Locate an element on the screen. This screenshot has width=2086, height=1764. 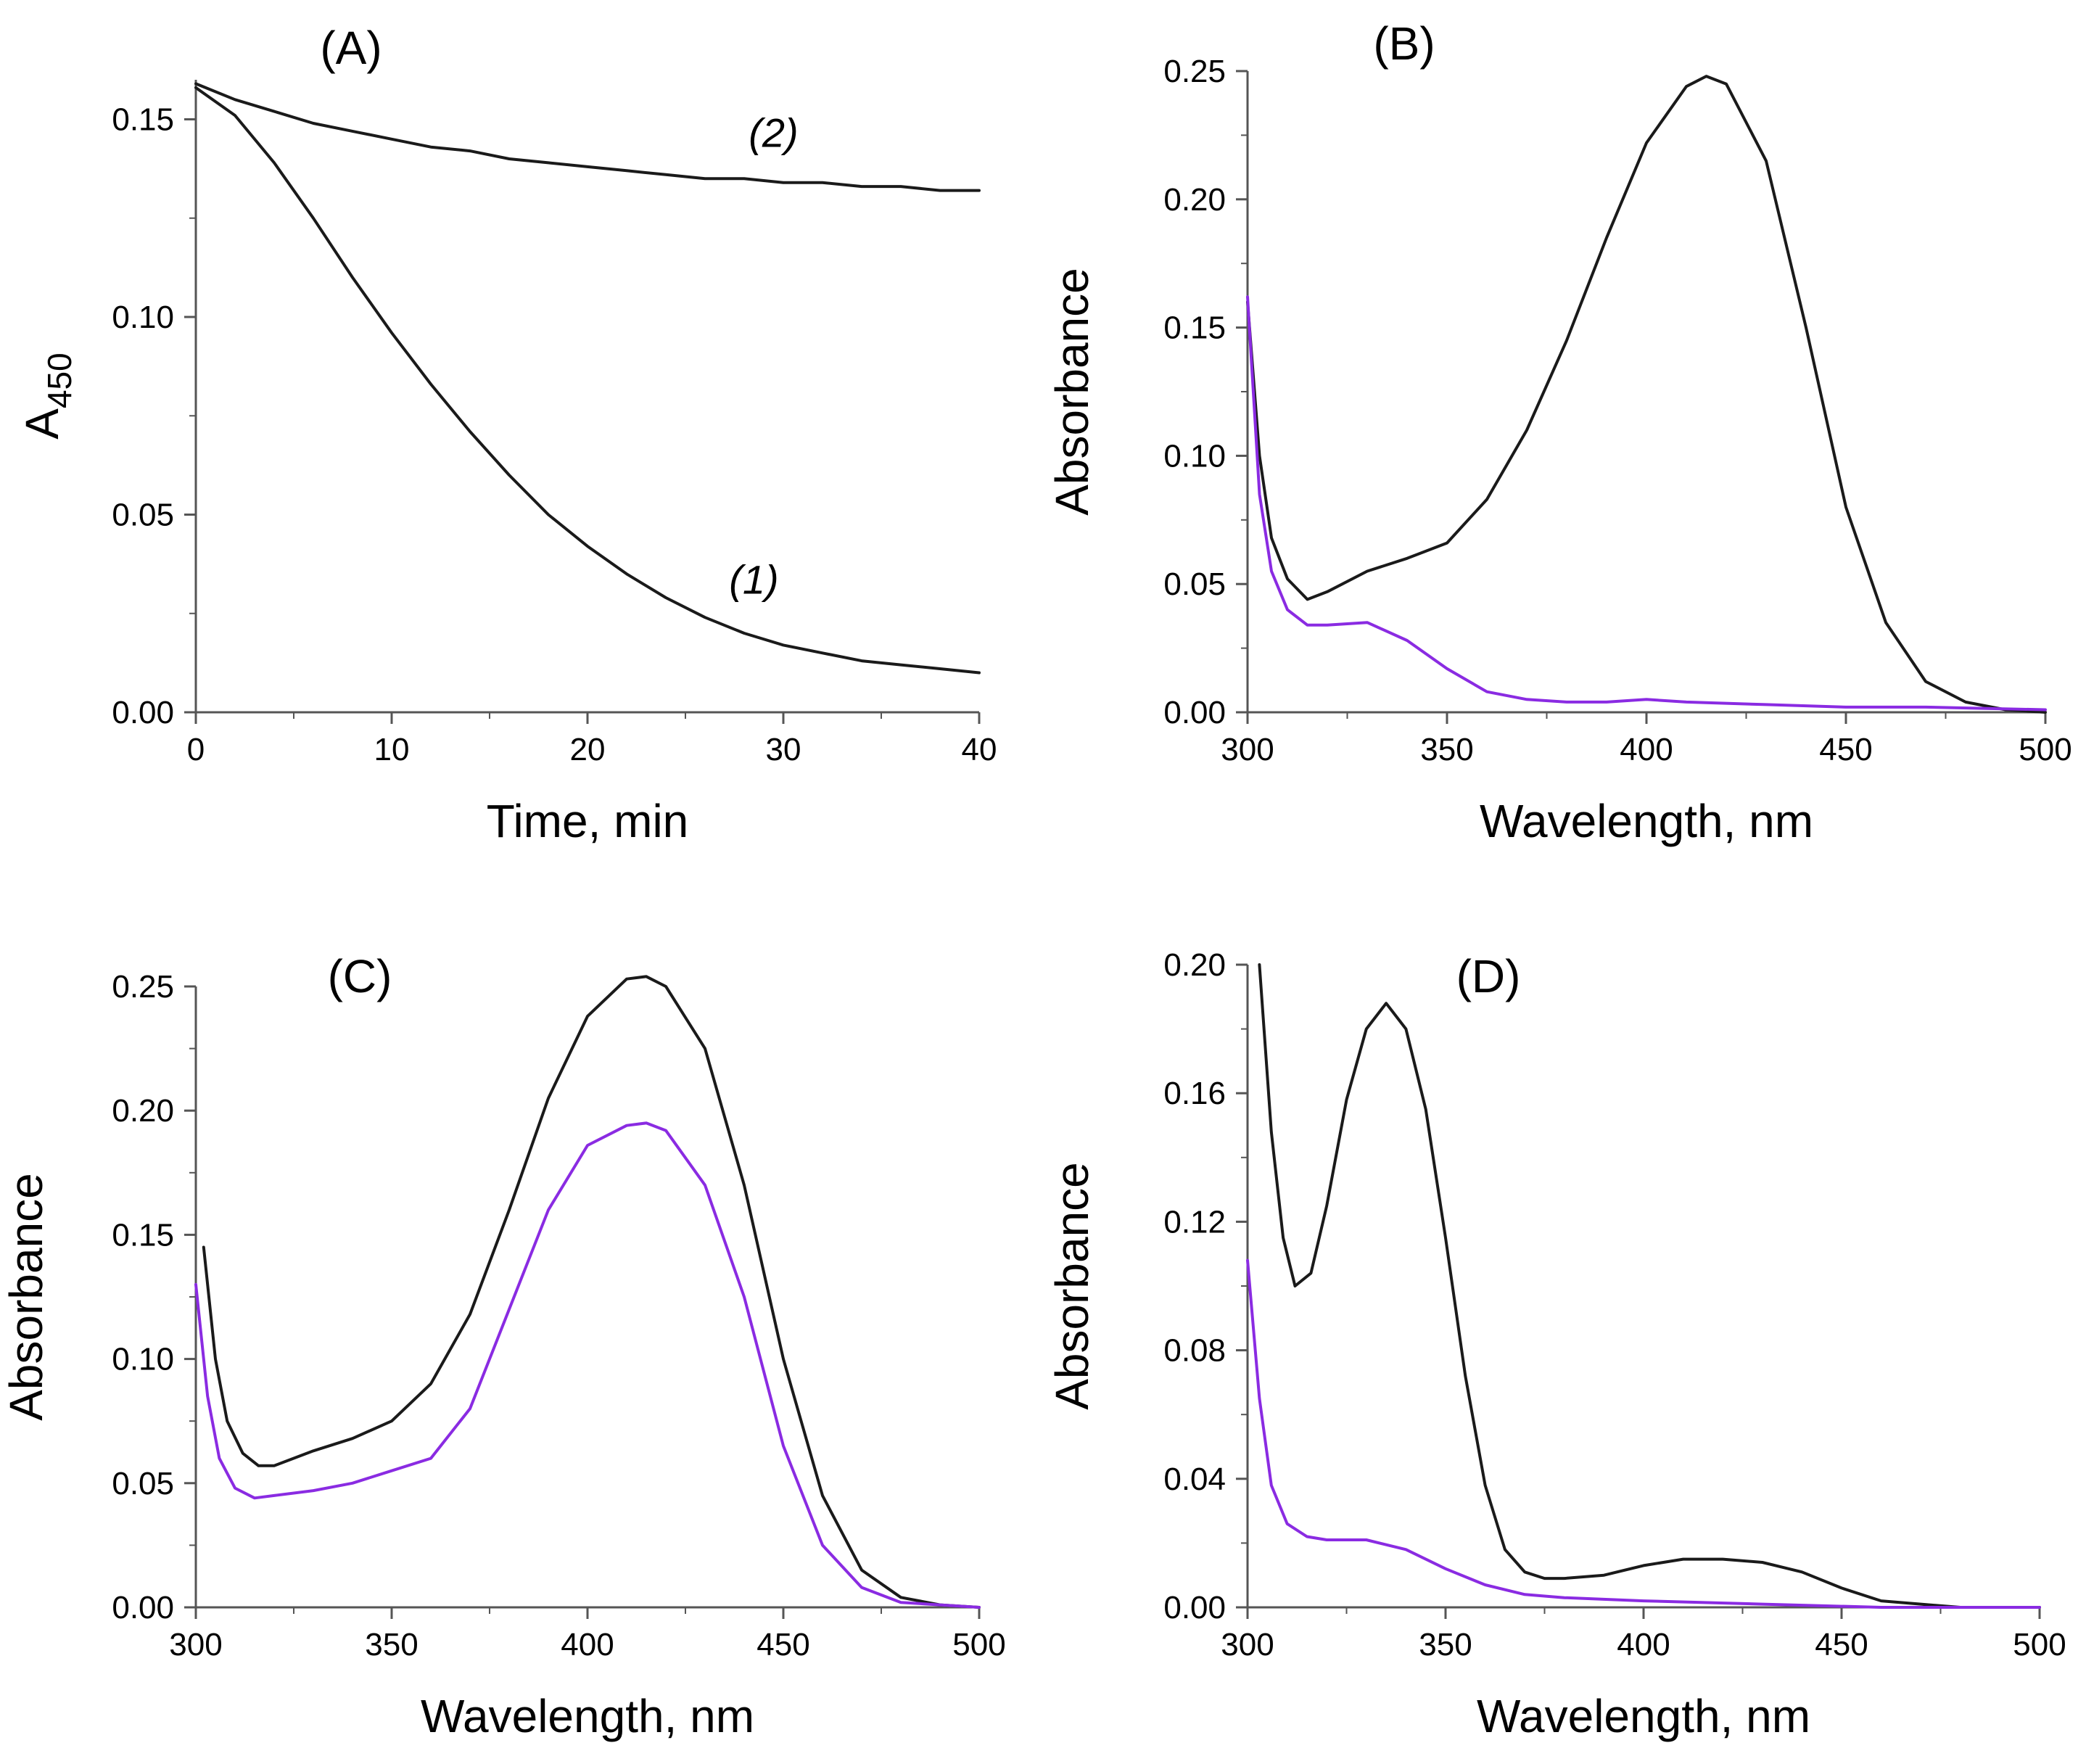
panel-label: (C) is located at coordinates (360, 976).